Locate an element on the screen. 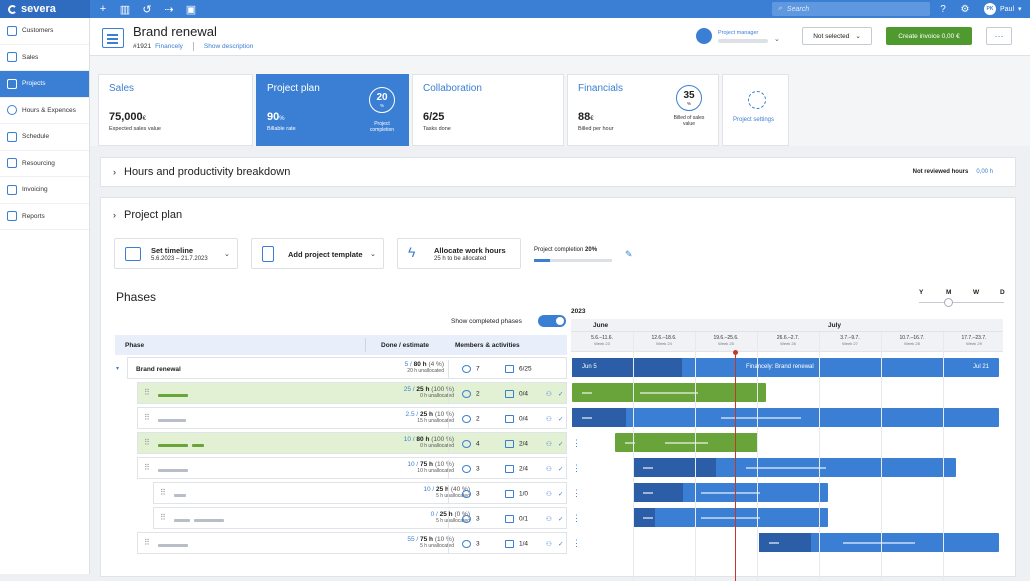  sidebar-item-projects: Projects is located at coordinates (44, 84).